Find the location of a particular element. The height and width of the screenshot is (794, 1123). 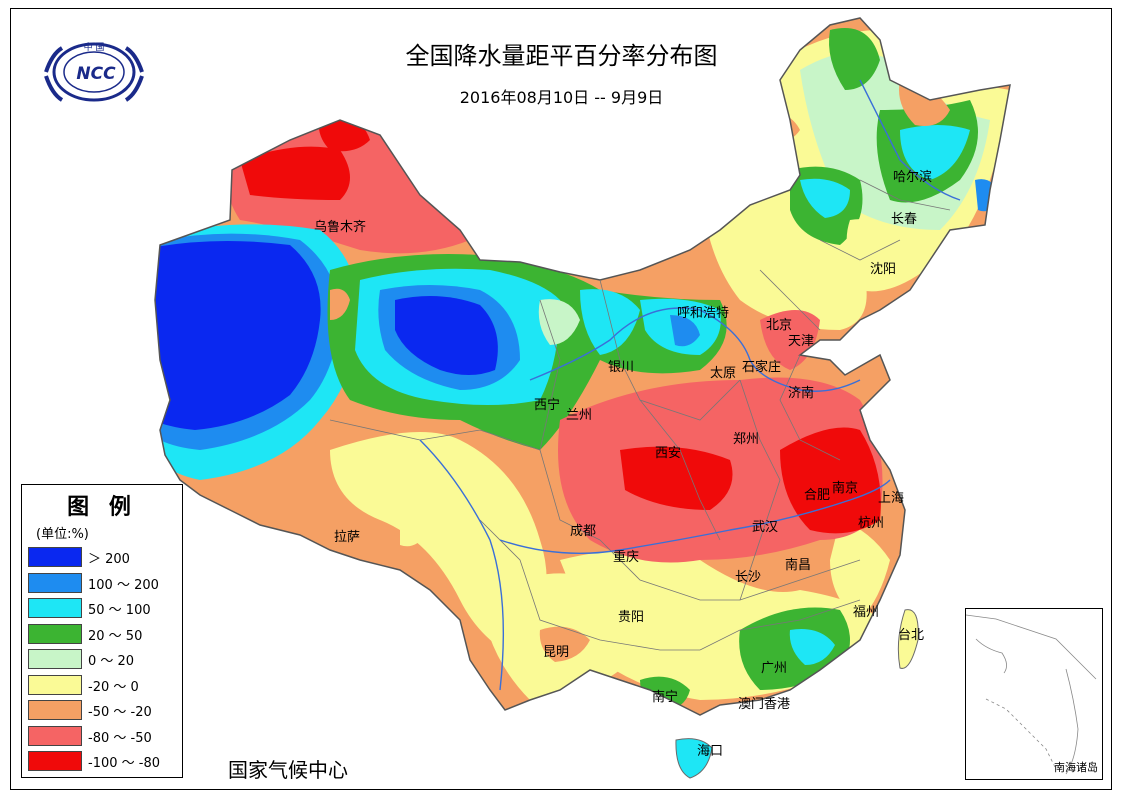

legend-row: 0 ～ 20 is located at coordinates (103, 659).